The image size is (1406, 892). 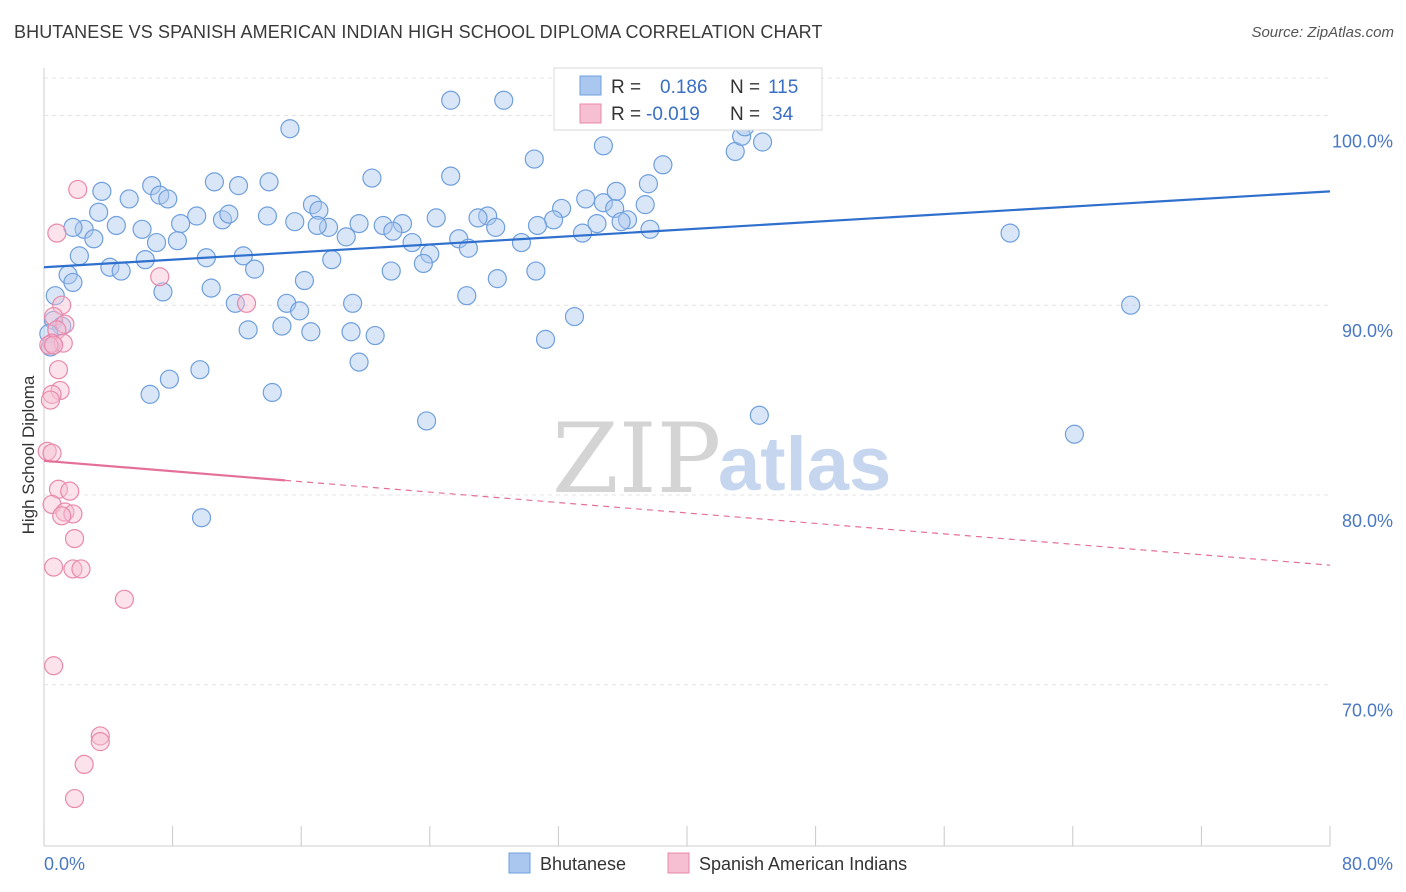 I want to click on source-label: Source: ZipAtlas.com, so click(x=1322, y=32).